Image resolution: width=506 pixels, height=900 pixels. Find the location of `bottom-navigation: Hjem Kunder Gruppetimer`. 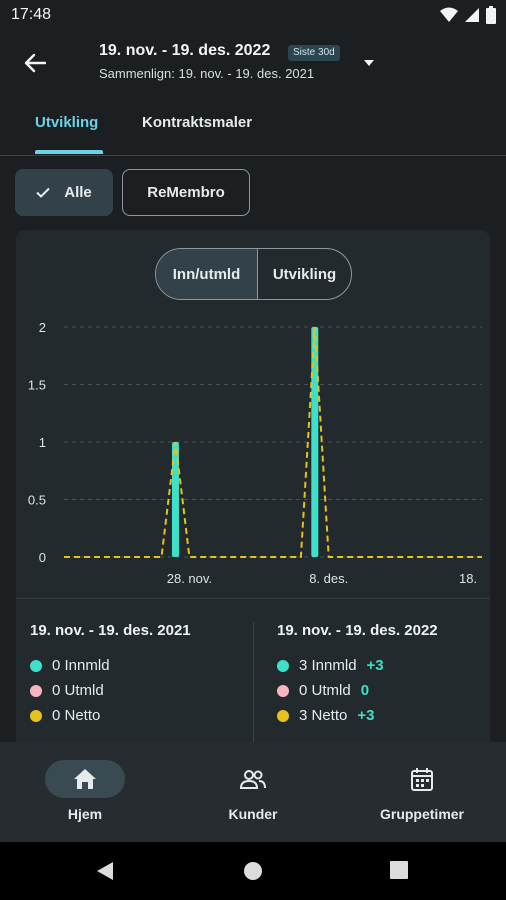

bottom-navigation: Hjem Kunder Gruppetimer is located at coordinates (253, 792).